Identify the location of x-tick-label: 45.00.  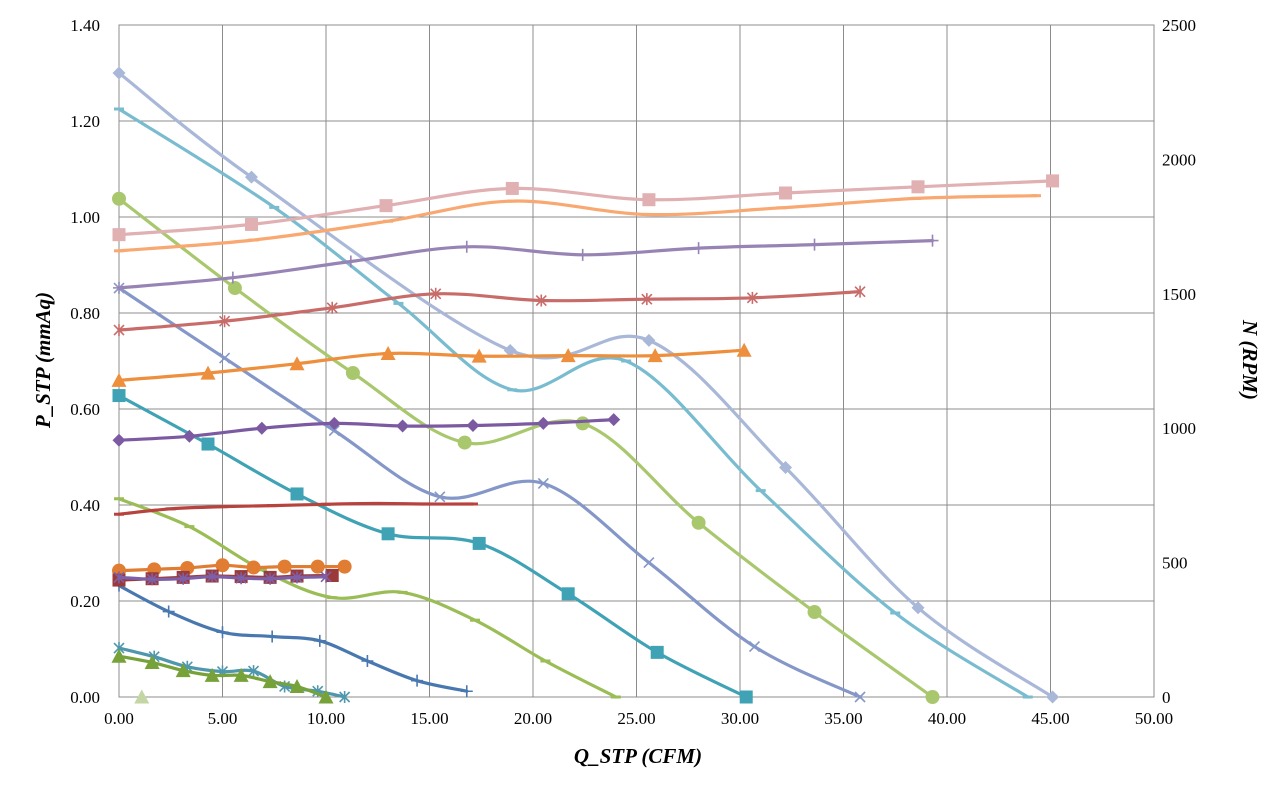
(1050, 718).